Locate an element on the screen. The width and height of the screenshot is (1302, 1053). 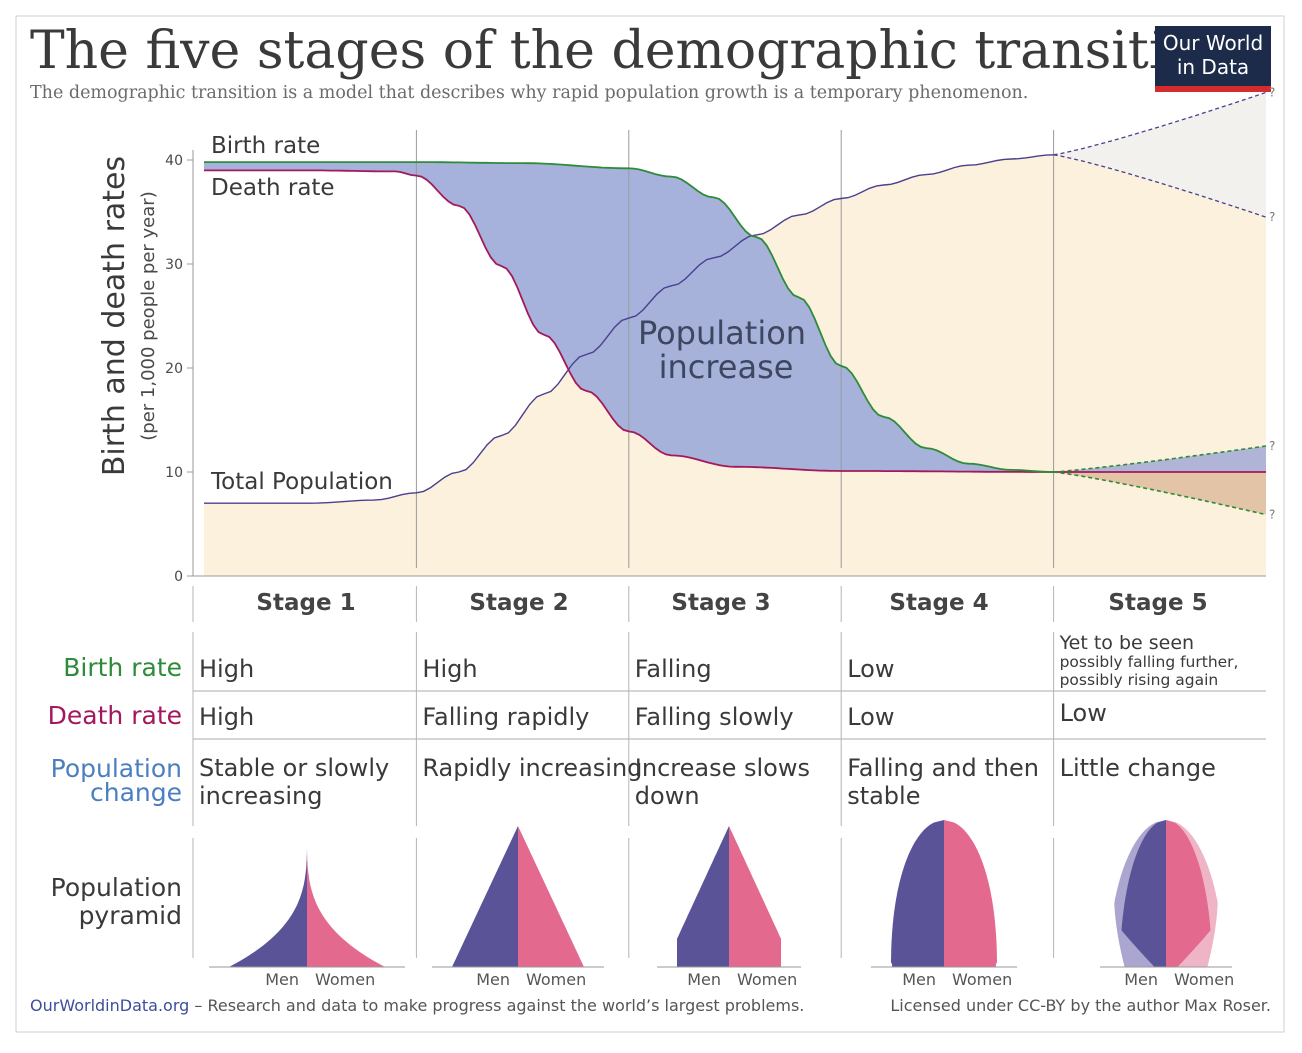
y-axis-title: Birth and death rates is located at coordinates (114, 316).